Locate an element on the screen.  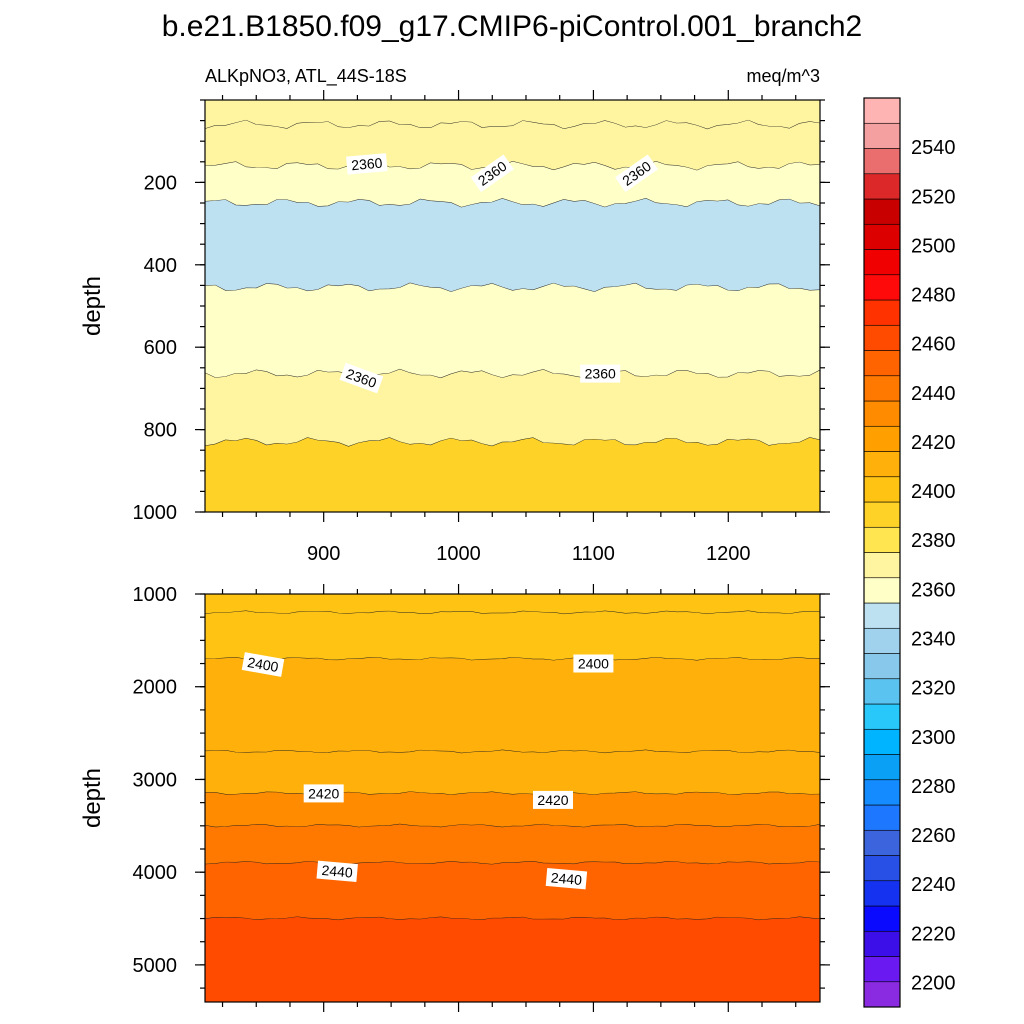
contour-label: 2420 is located at coordinates (323, 793).